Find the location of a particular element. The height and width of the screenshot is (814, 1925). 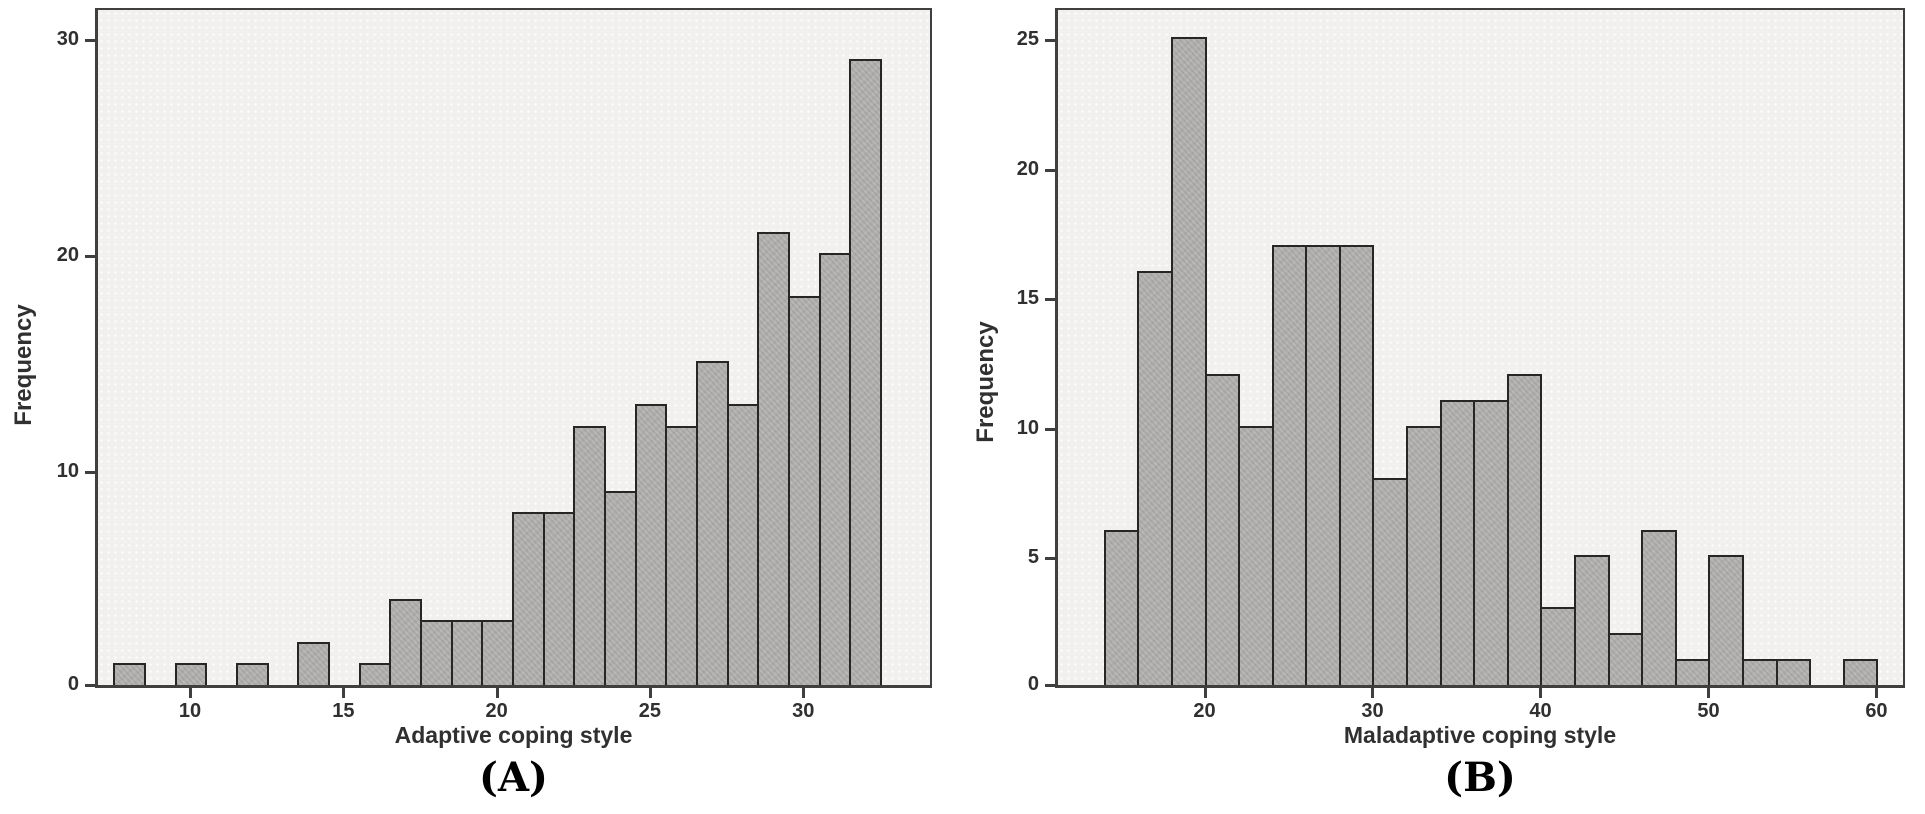

y-tick-label: 15 is located at coordinates (1027, 298).